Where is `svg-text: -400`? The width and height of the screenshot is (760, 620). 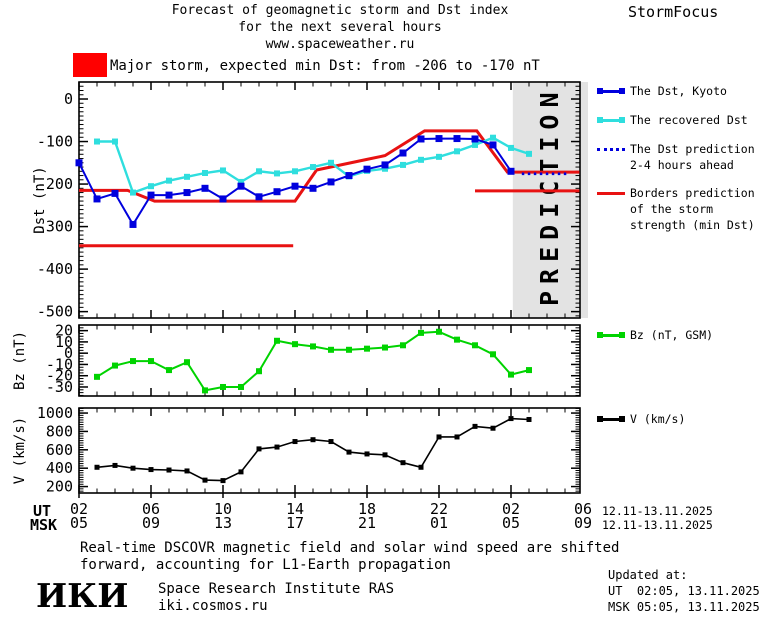
svg-text: -400 is located at coordinates (55, 269).